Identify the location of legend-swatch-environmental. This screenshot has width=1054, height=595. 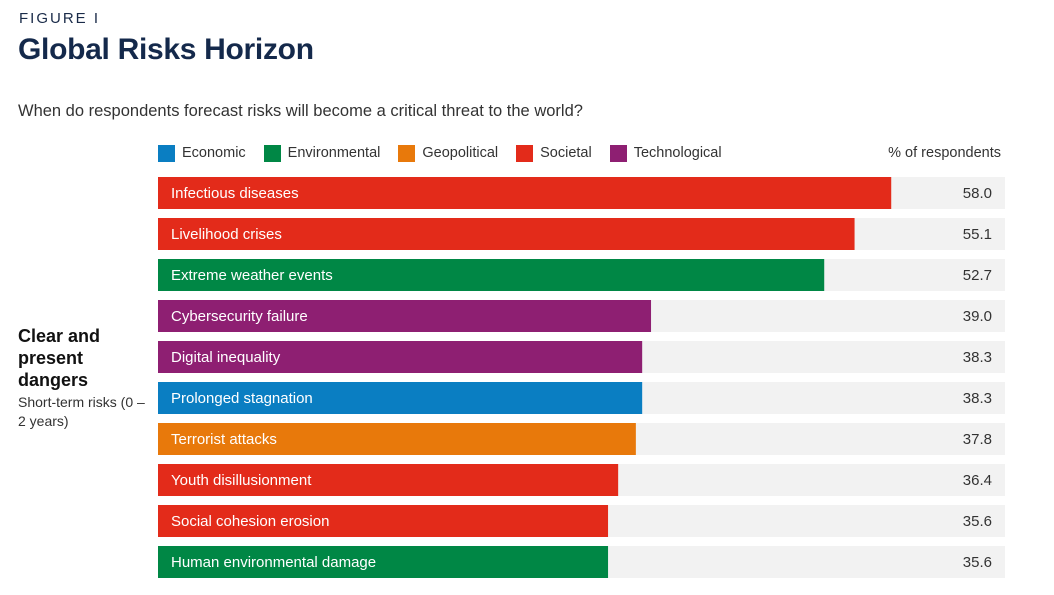
(272, 153).